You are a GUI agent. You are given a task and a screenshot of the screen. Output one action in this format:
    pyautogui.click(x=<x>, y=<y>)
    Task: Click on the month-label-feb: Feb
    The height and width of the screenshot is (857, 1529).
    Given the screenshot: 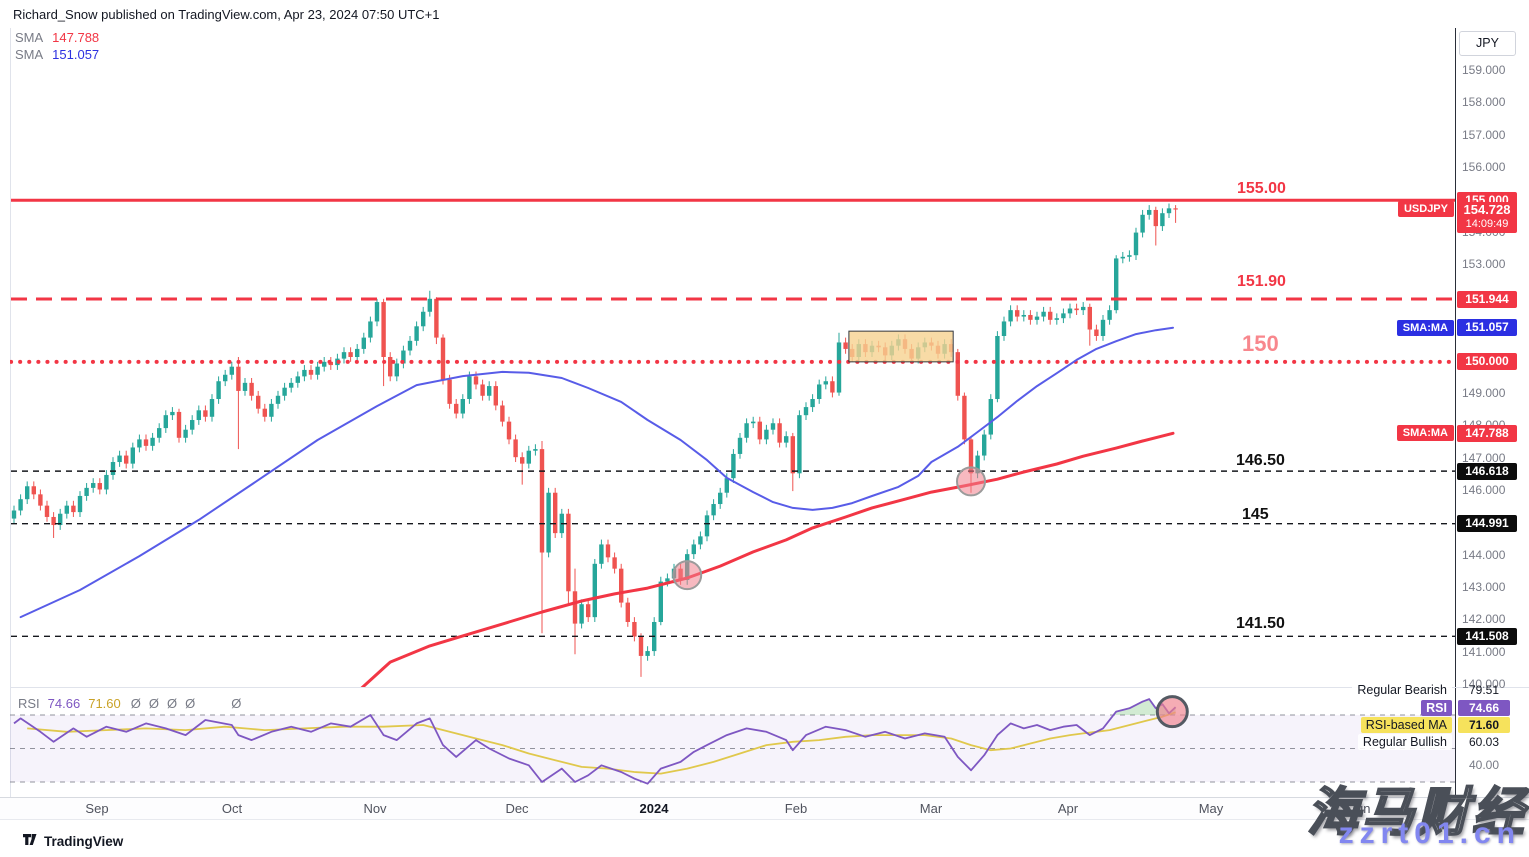 What is the action you would take?
    pyautogui.click(x=796, y=808)
    